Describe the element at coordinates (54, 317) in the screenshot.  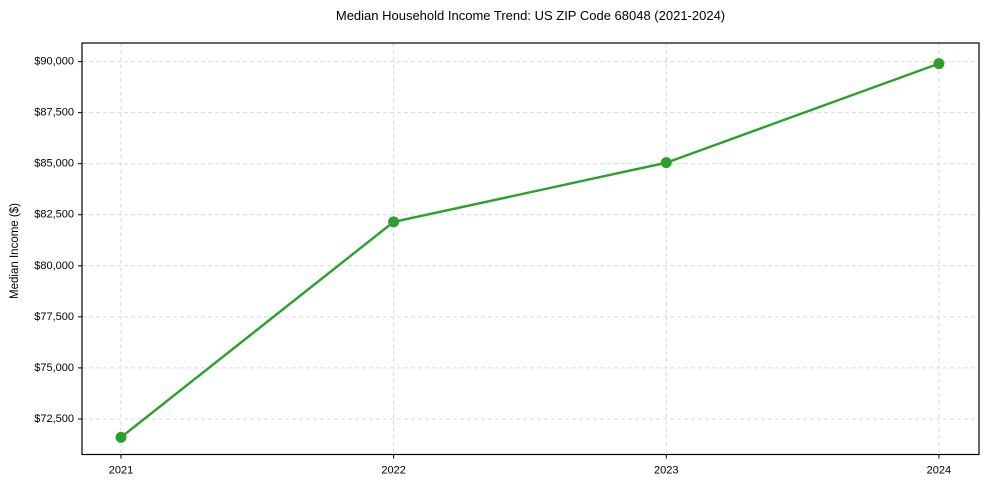
I see `y-tick-label: $77,500` at that location.